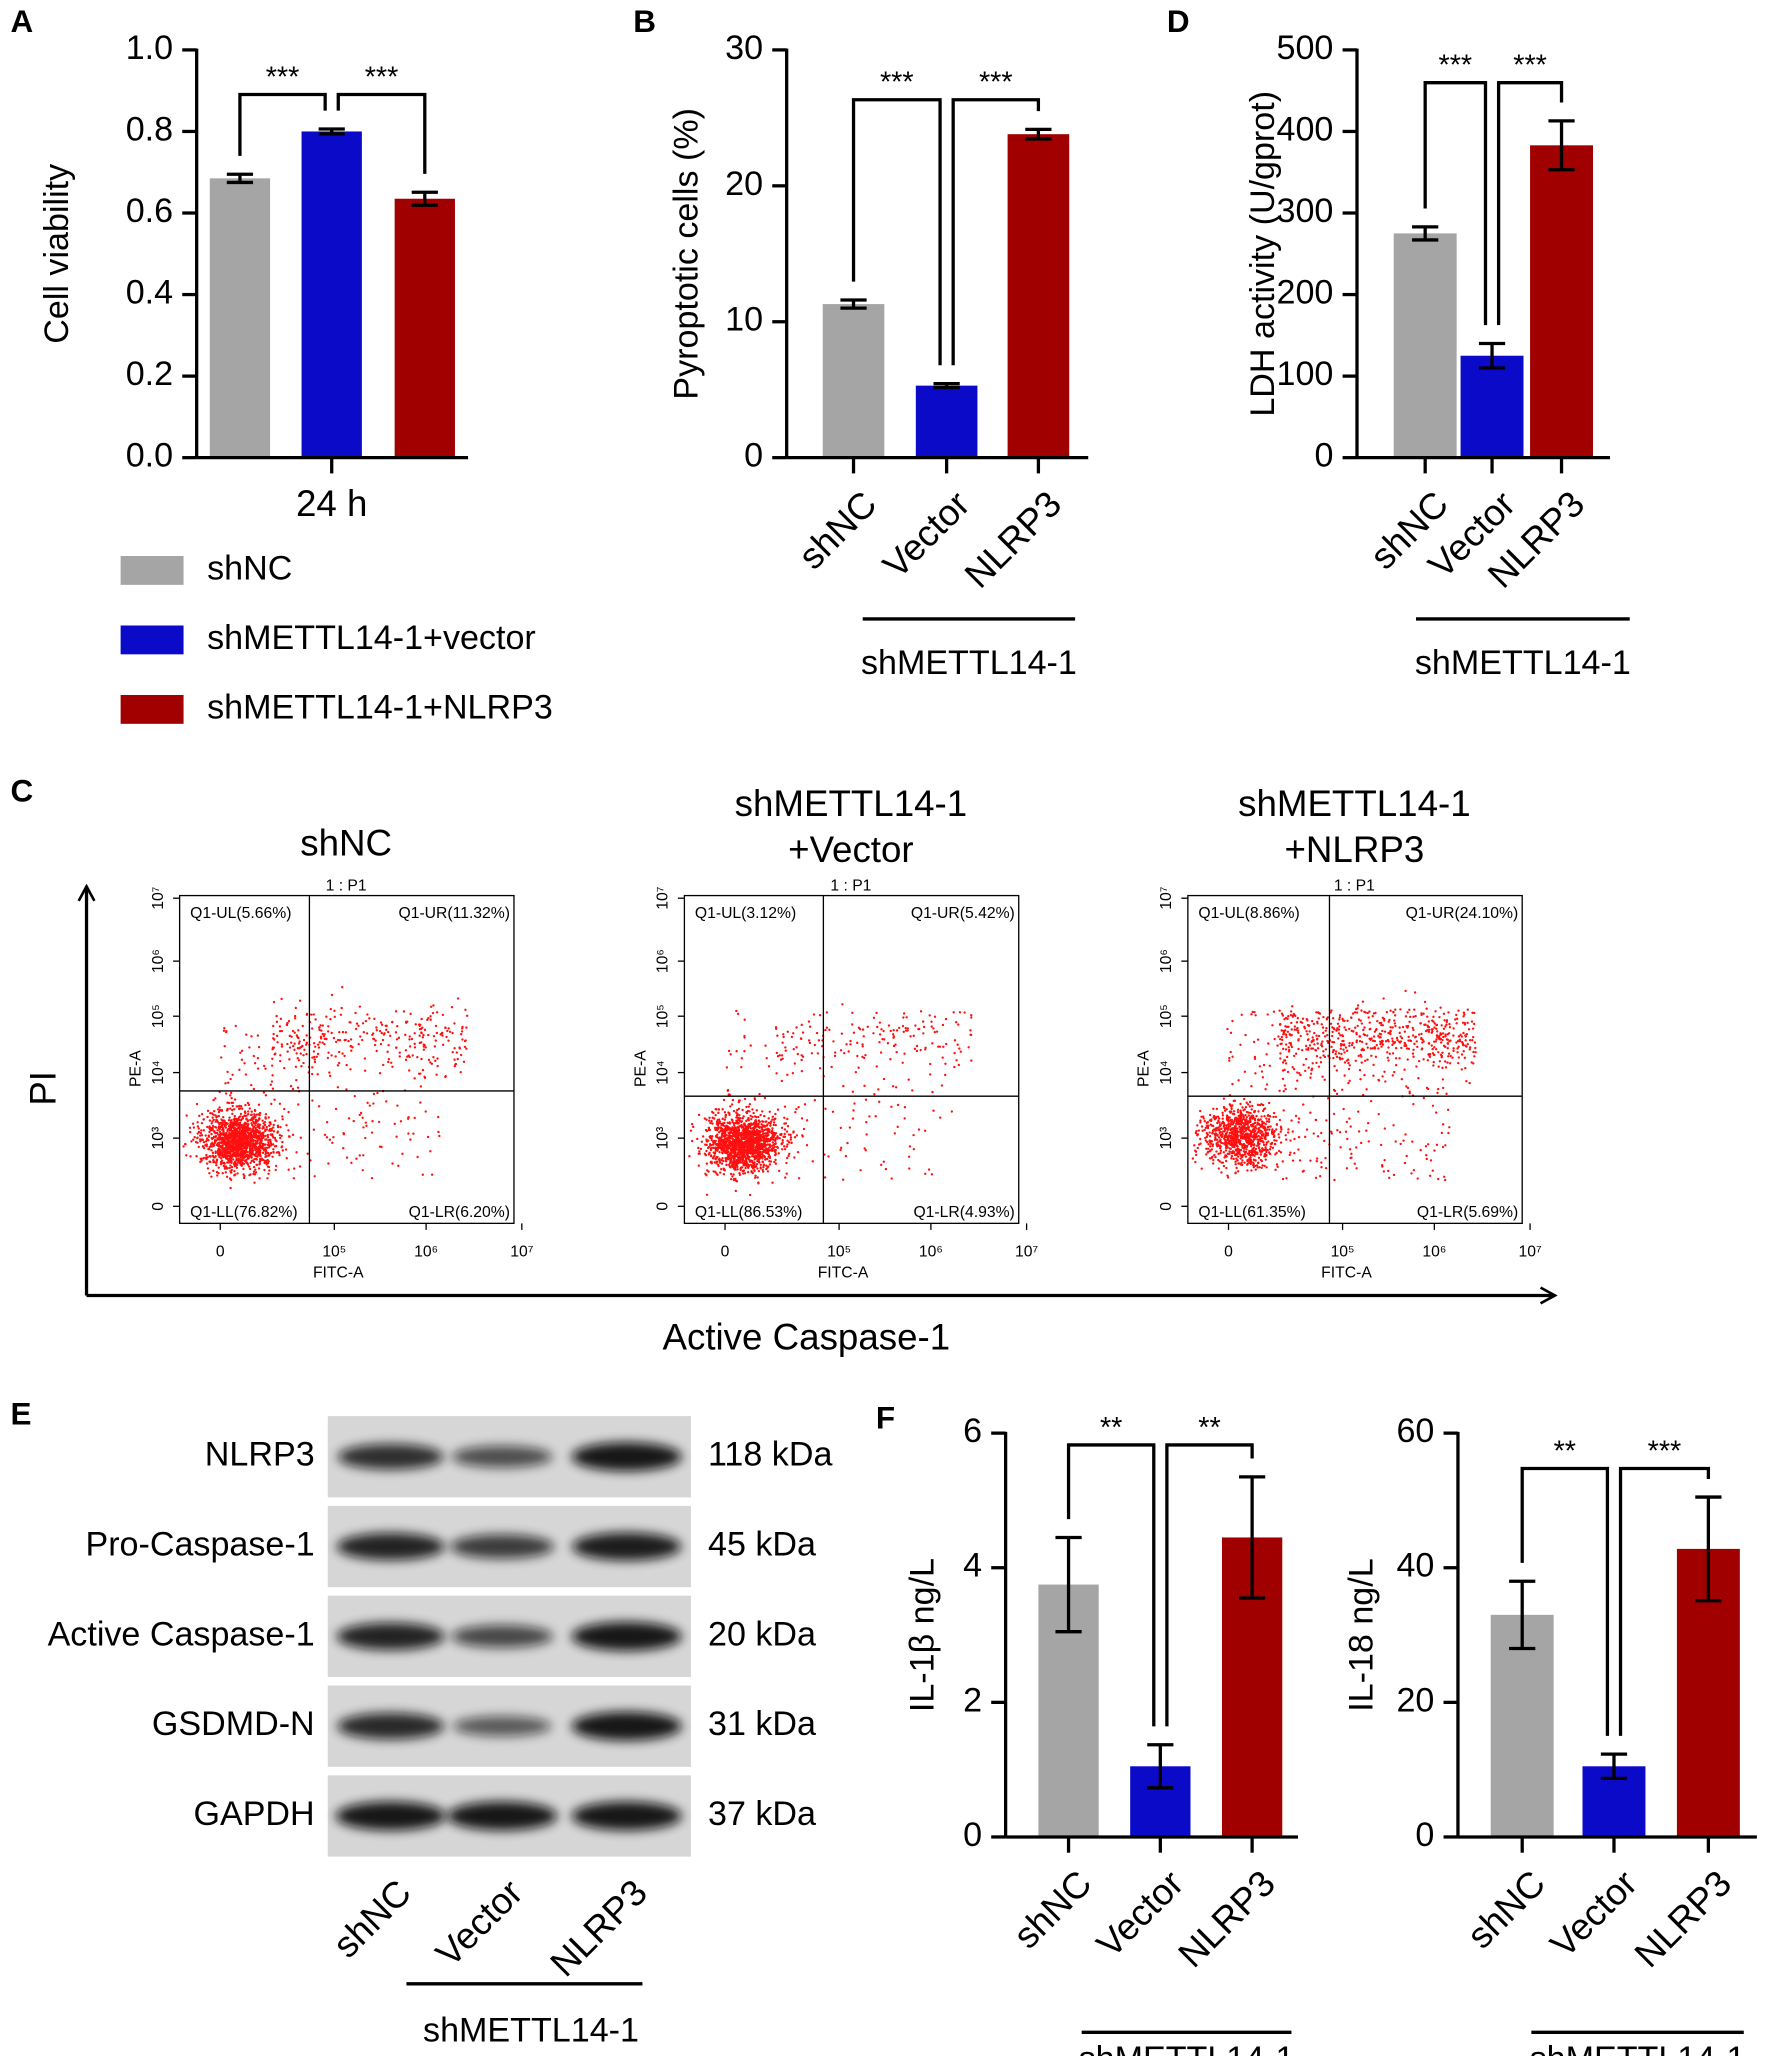 The height and width of the screenshot is (2056, 1770). I want to click on group-label: shMETTL14-1, so click(1638, 2048).